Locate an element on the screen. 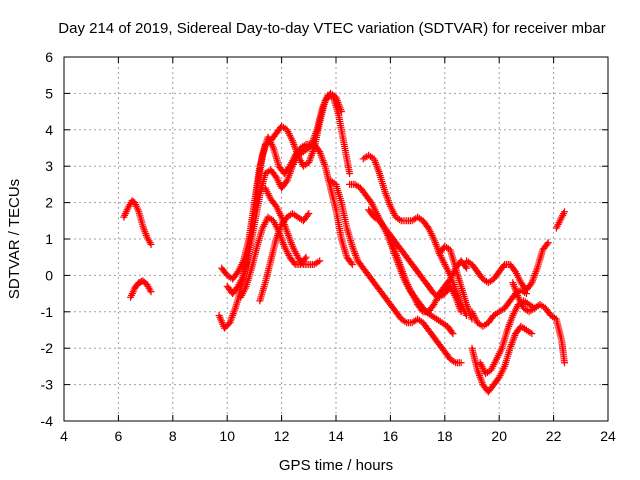 The width and height of the screenshot is (640, 480). x-tick-label: 10 is located at coordinates (227, 436).